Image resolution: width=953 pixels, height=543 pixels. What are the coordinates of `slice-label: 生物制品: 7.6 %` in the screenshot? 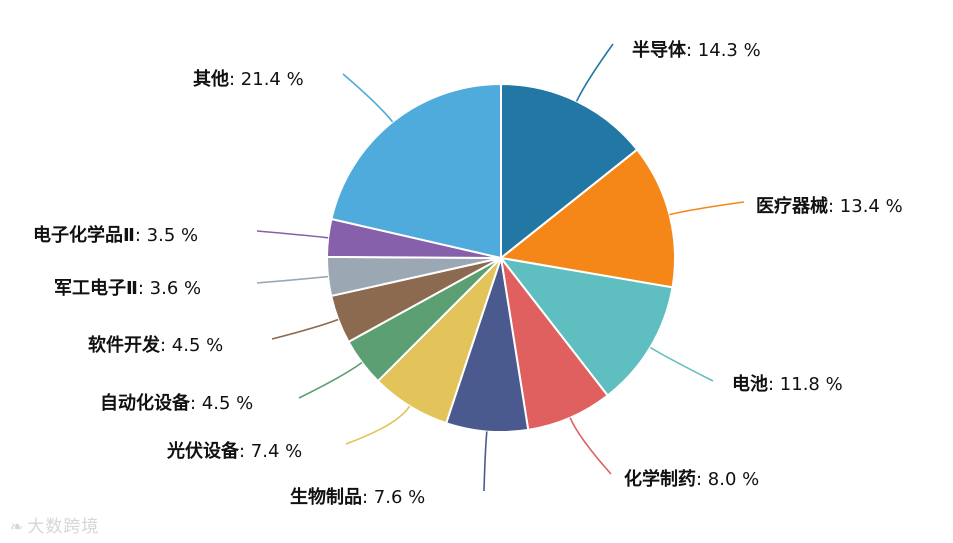 It's located at (357, 497).